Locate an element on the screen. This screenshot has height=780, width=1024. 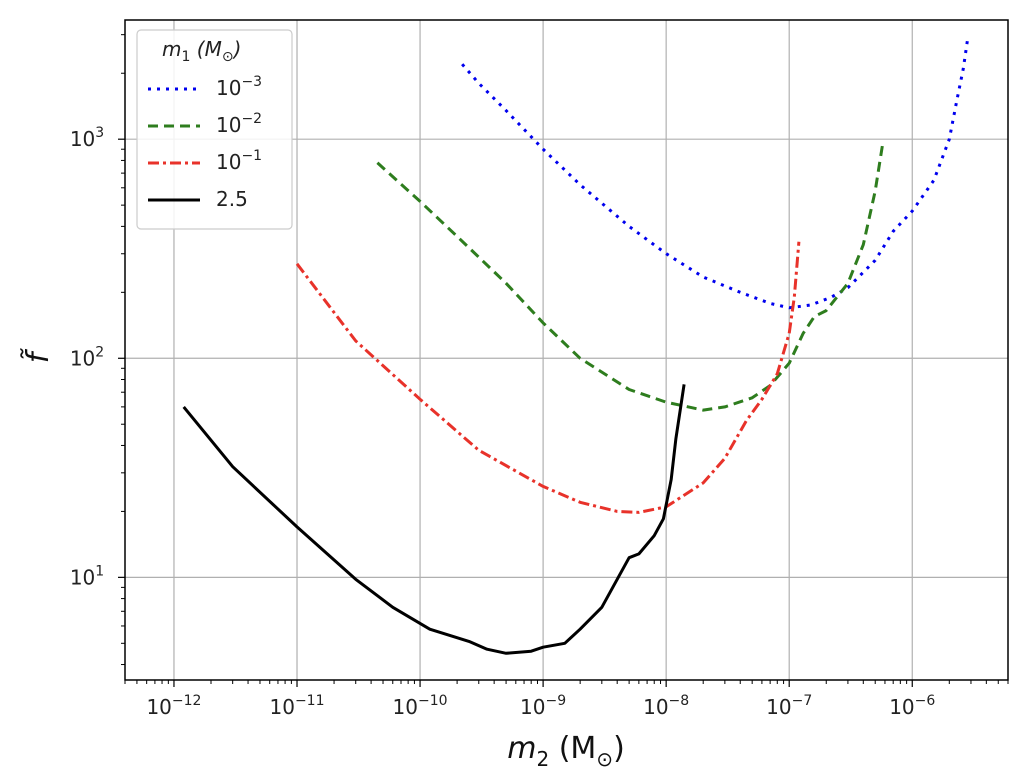
y-tick-label: 10¹ is located at coordinates (87, 576).